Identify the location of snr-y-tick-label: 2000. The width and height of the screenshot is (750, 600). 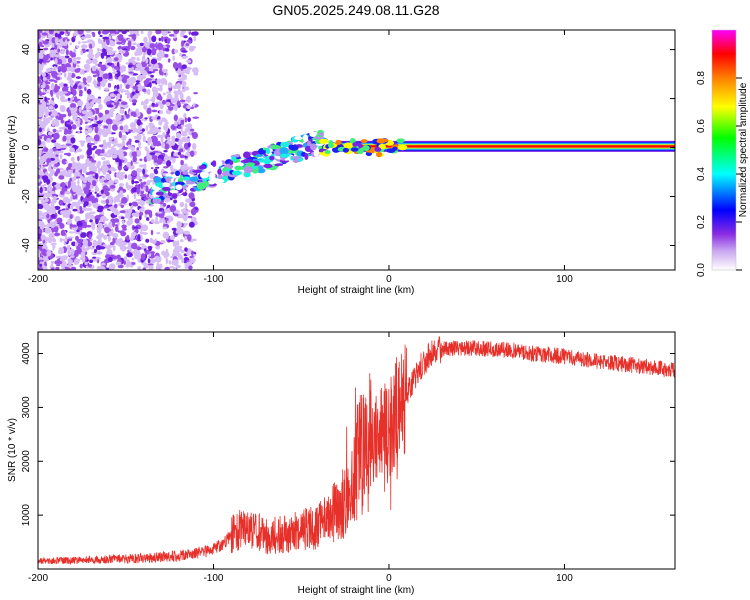
(26, 461).